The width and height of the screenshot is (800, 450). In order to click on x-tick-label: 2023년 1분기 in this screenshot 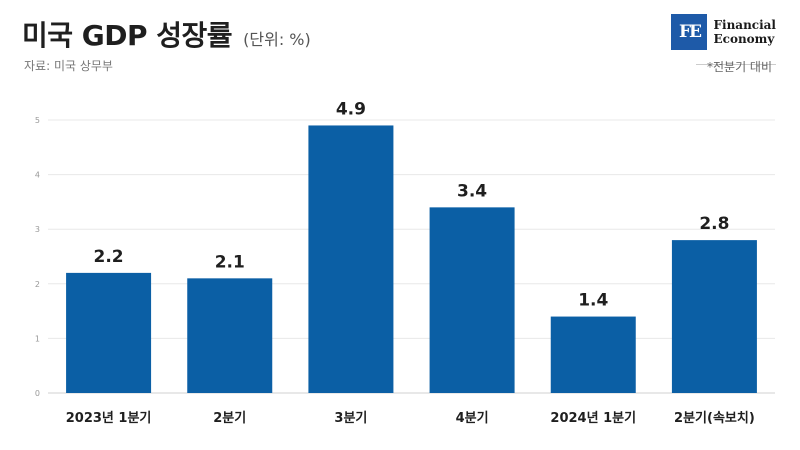, I will do `click(109, 418)`.